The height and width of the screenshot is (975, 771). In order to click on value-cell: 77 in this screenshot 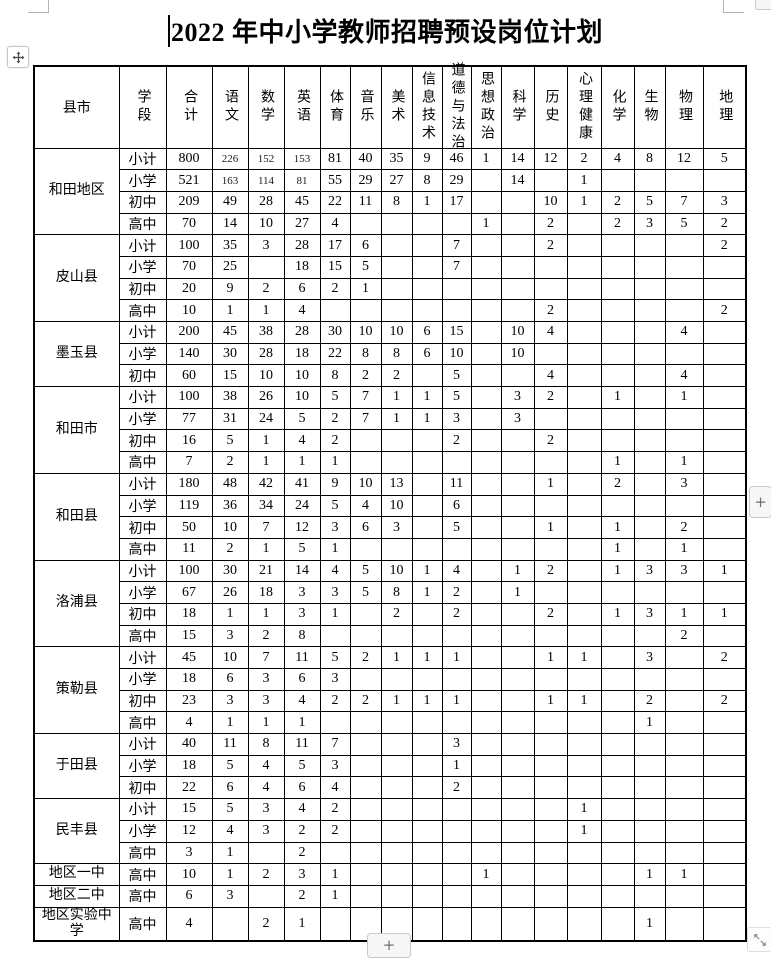, I will do `click(189, 419)`.